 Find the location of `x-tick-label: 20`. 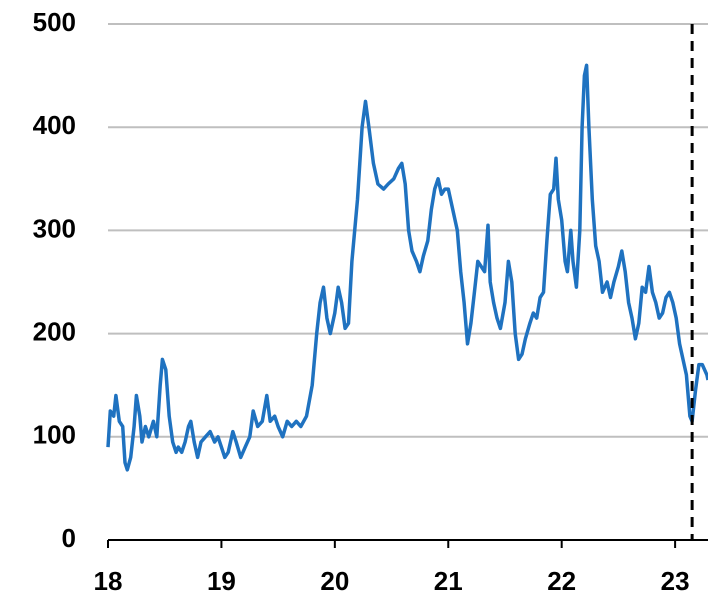

x-tick-label: 20 is located at coordinates (334, 581).